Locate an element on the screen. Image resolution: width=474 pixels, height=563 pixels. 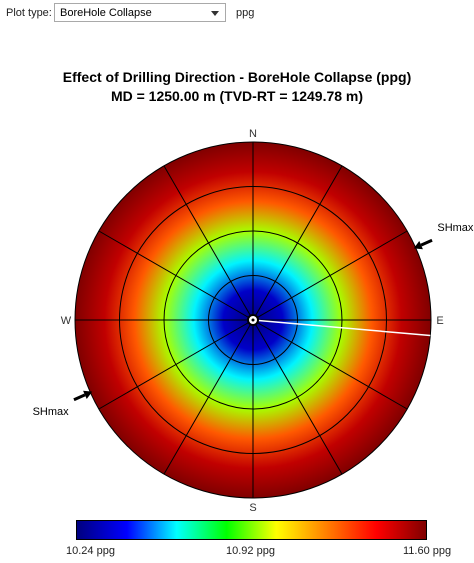
chart-subtitle: MD = 1250.00 m (TVD-RT = 1249.78 m) is located at coordinates (237, 96).